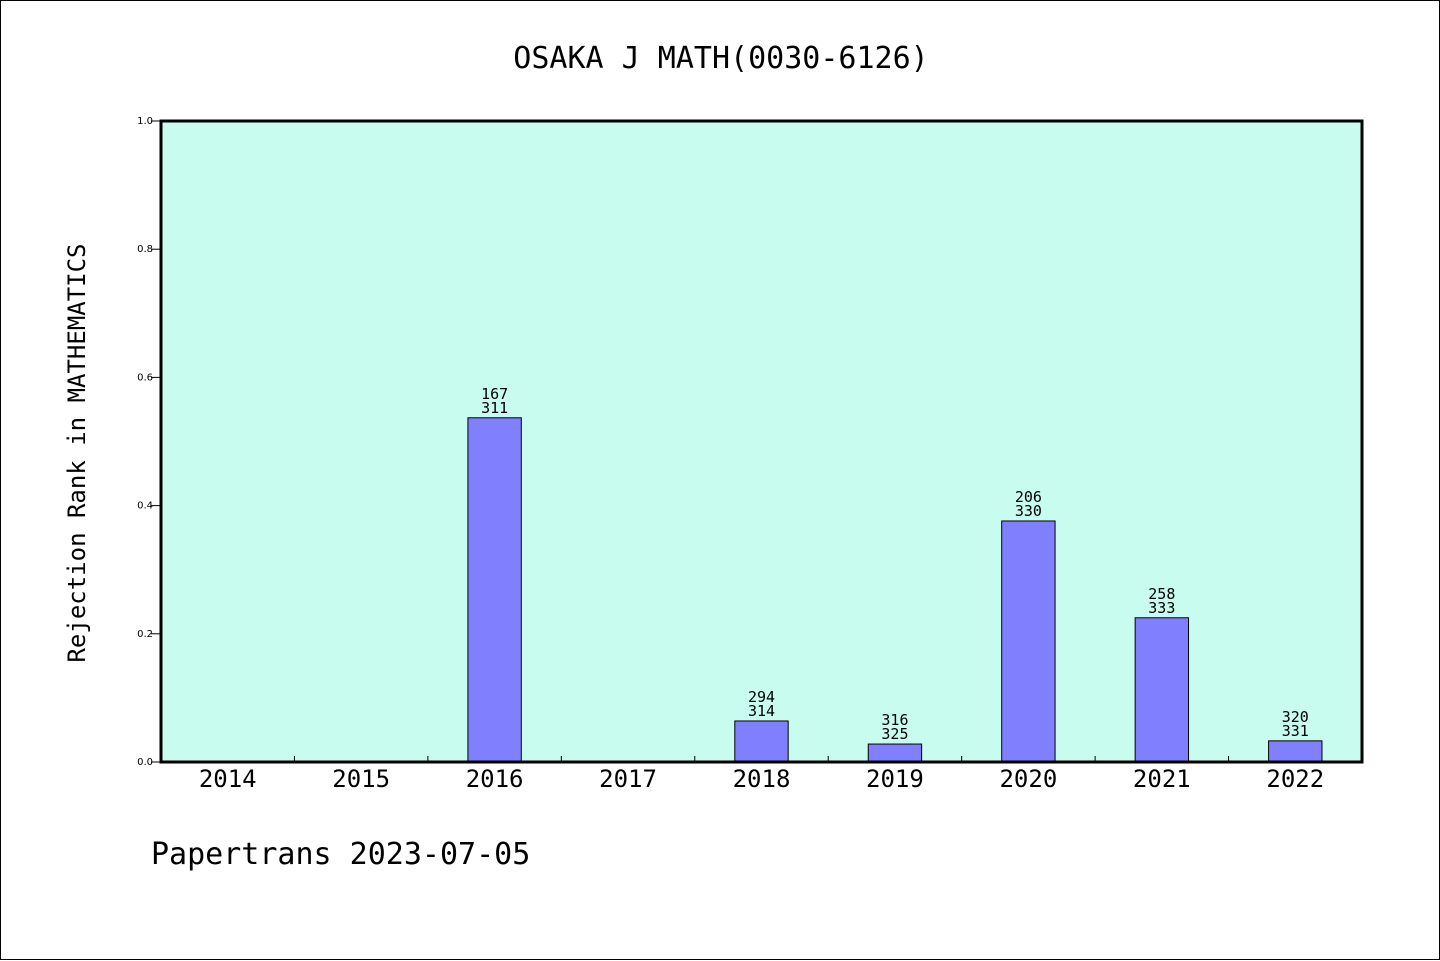 Image resolution: width=1440 pixels, height=961 pixels. I want to click on bar-2021, so click(1162, 690).